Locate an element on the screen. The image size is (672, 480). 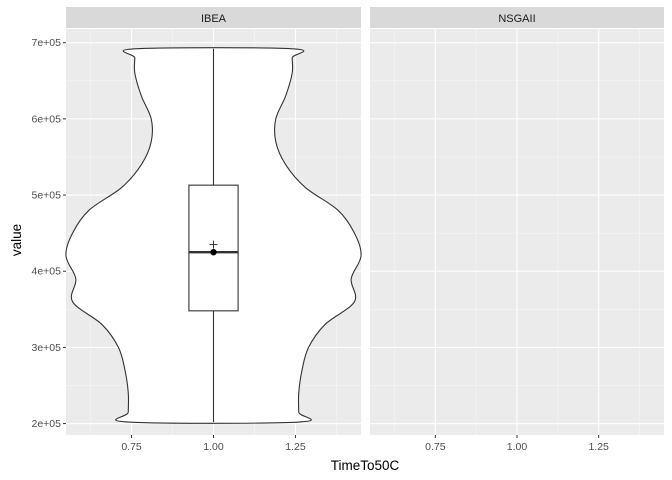
y-tick-label: 2e+05 is located at coordinates (47, 424).